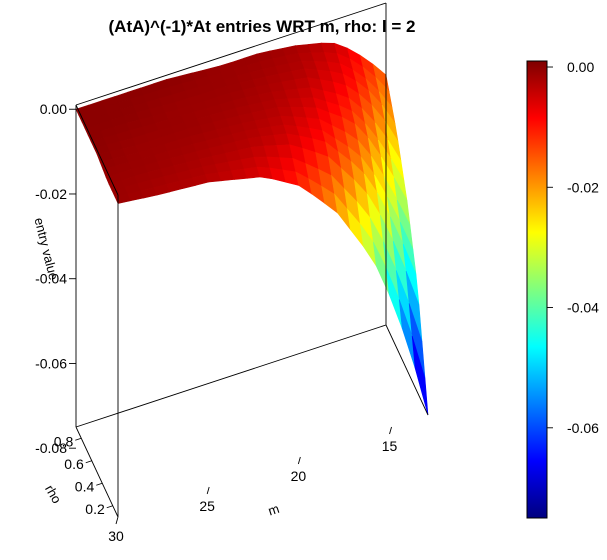 The image size is (607, 560). Describe the element at coordinates (273, 510) in the screenshot. I see `m-axis-label: m` at that location.